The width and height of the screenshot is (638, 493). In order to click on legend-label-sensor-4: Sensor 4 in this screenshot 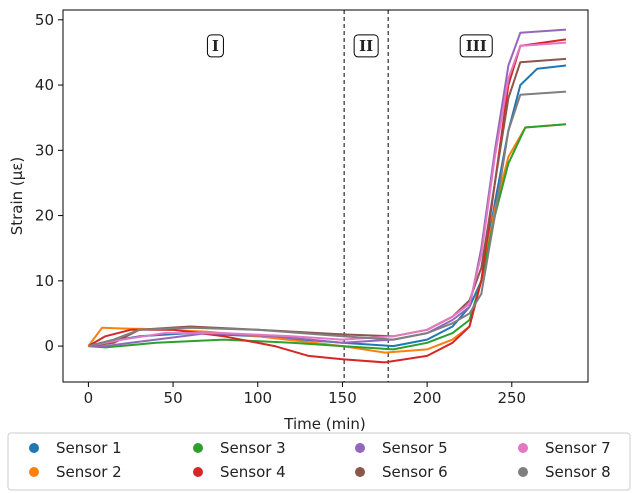, I will do `click(253, 472)`.